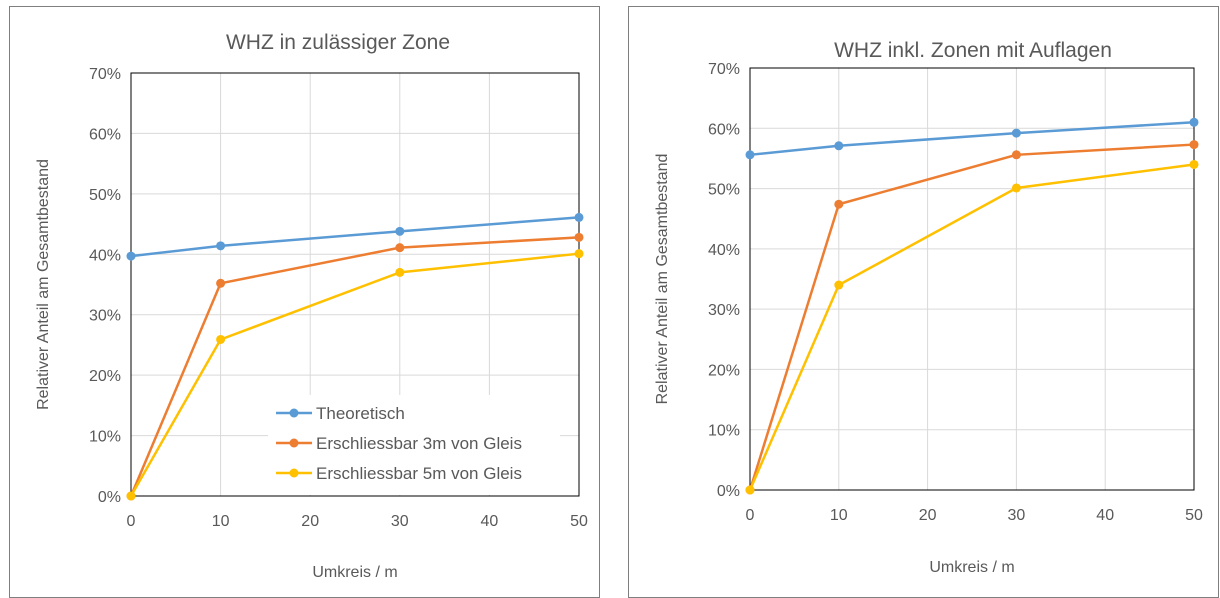 This screenshot has width=1220, height=598. I want to click on chart-title: WHZ in zulässiger Zone, so click(338, 42).